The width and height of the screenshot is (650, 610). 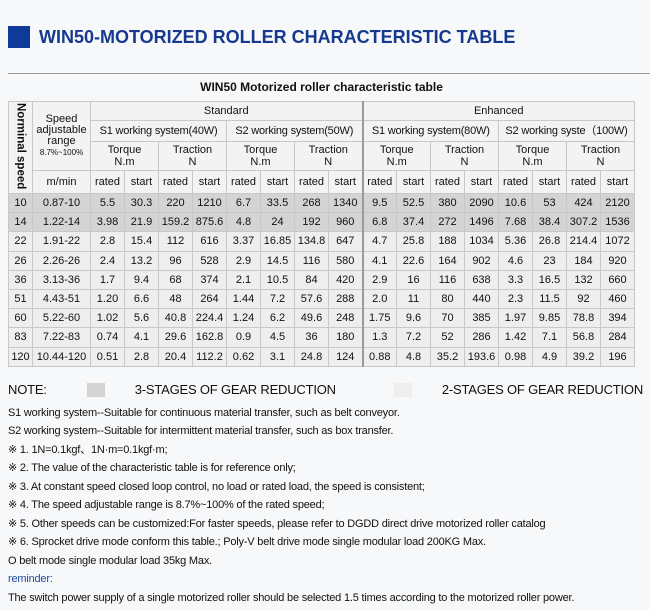 I want to click on cell-value: 7.2, so click(x=277, y=299).